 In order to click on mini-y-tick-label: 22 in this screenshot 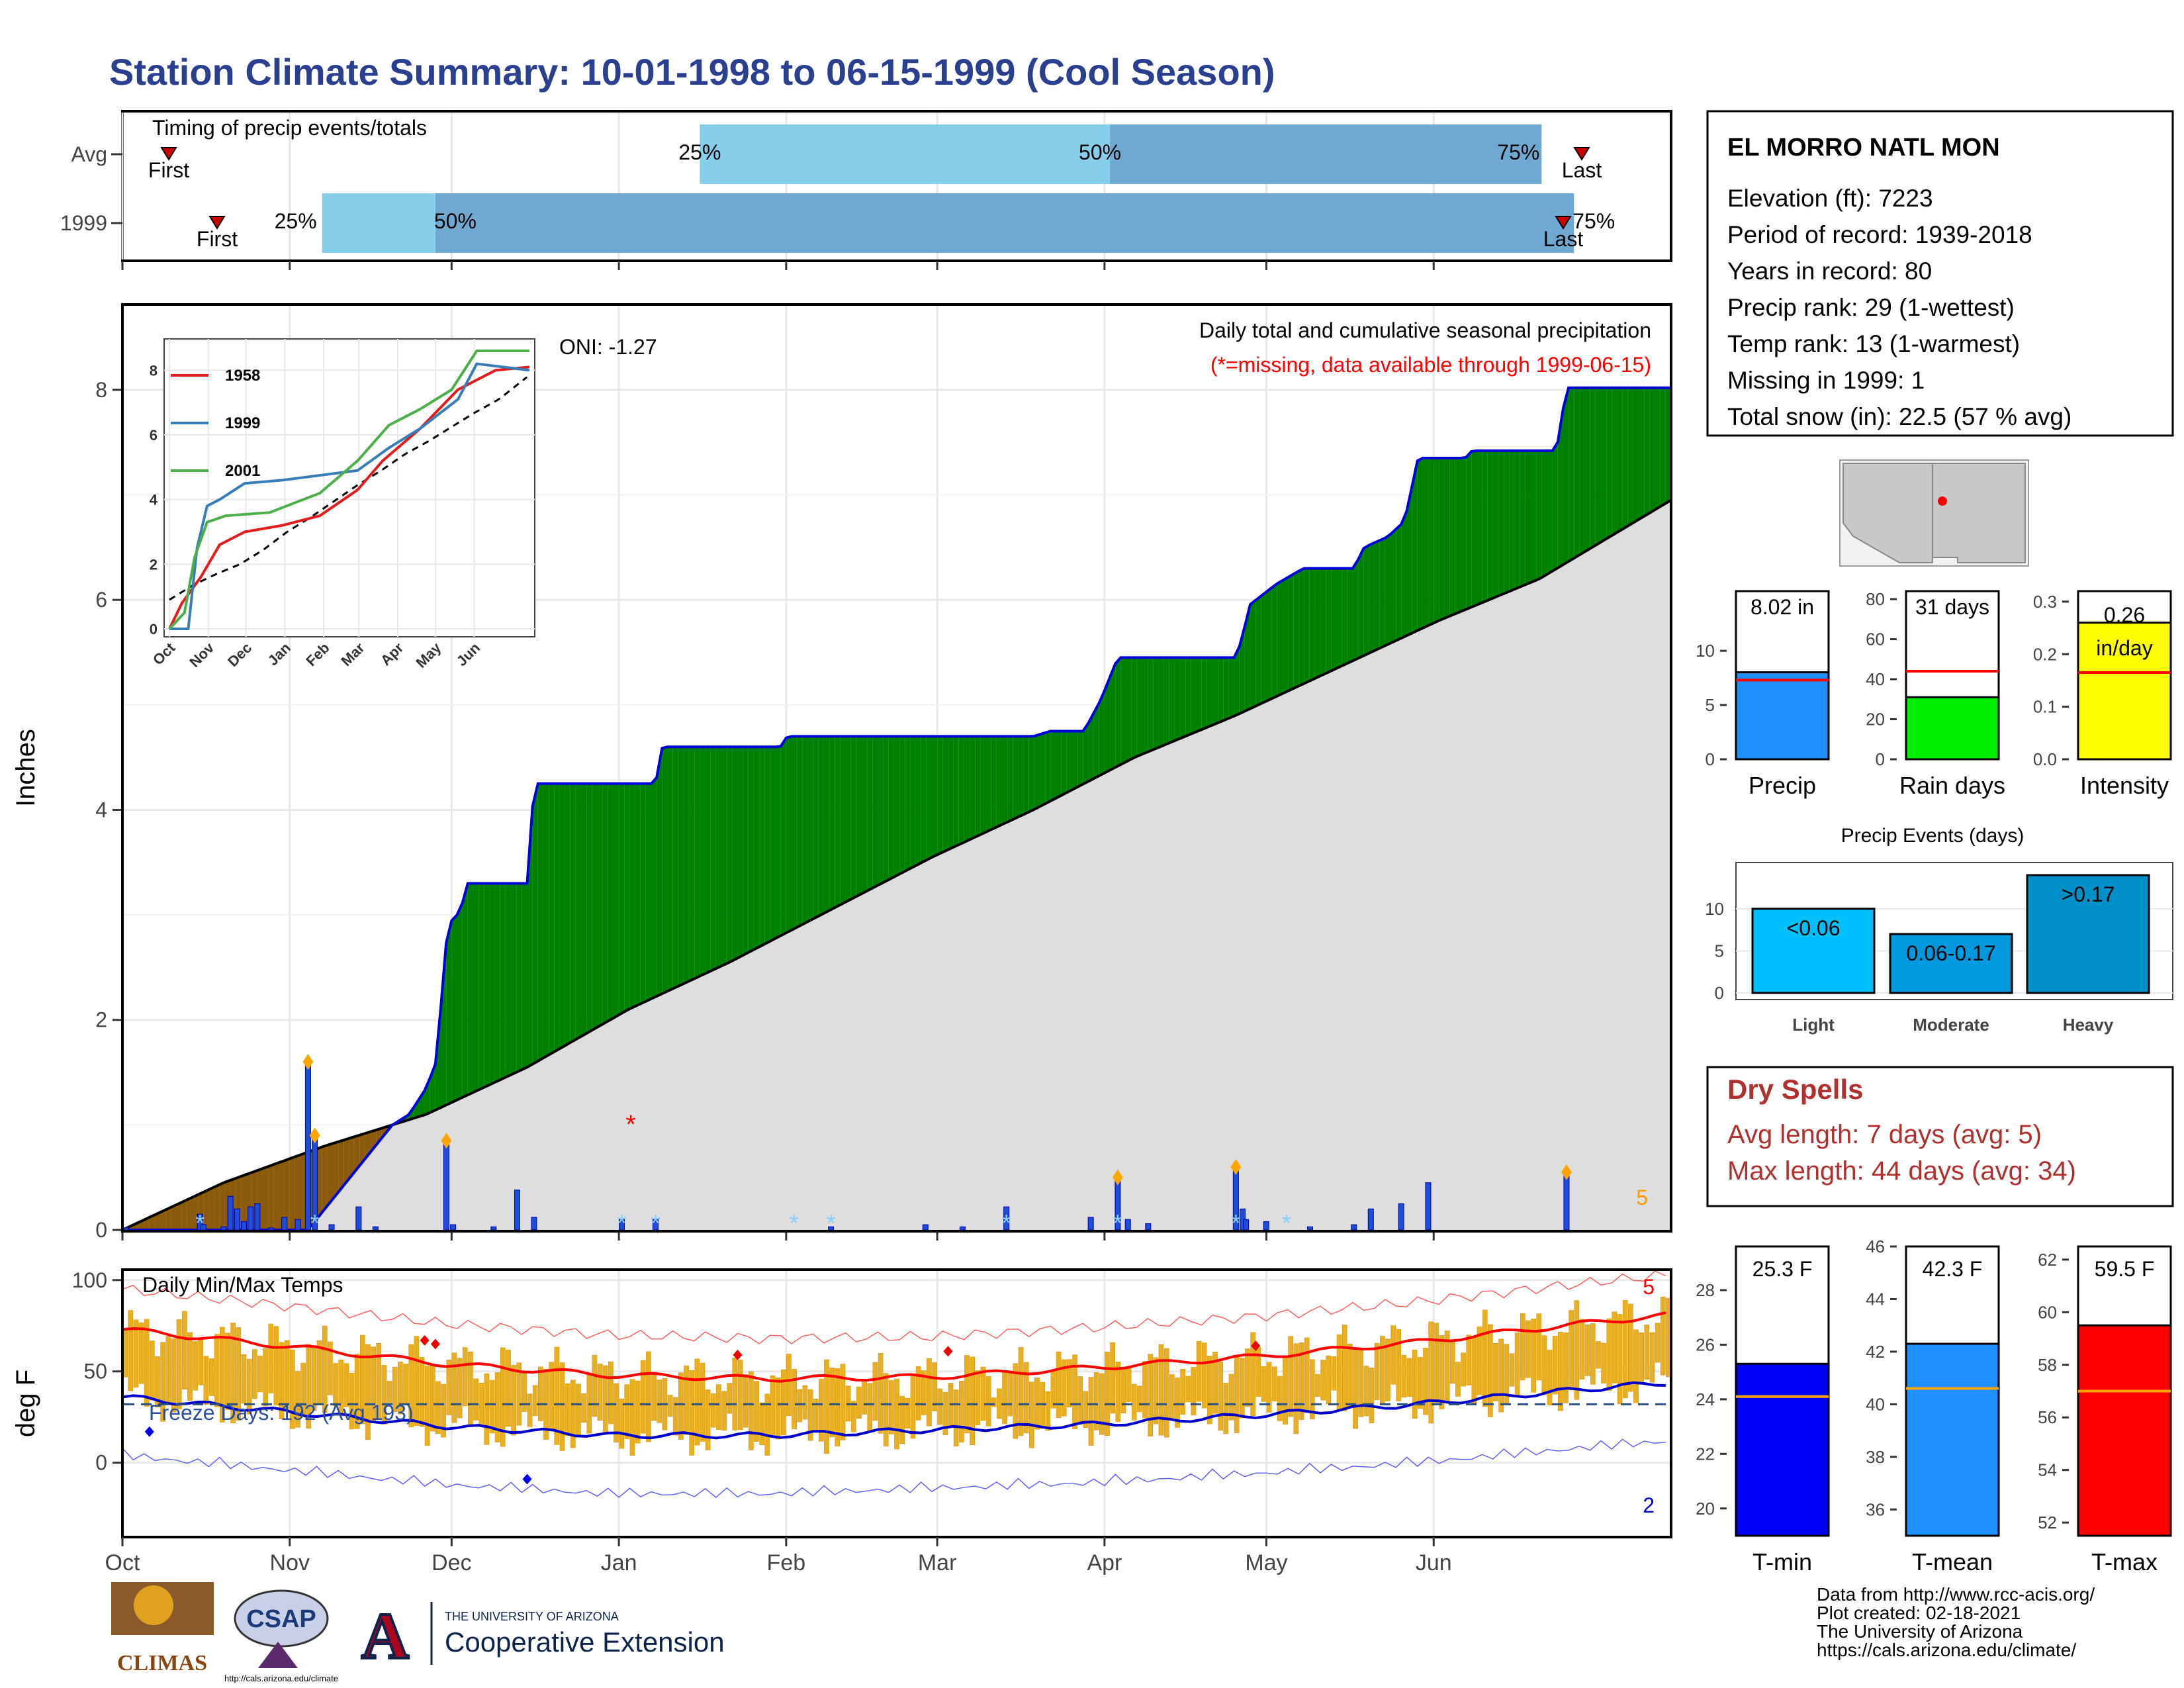, I will do `click(1706, 1454)`.